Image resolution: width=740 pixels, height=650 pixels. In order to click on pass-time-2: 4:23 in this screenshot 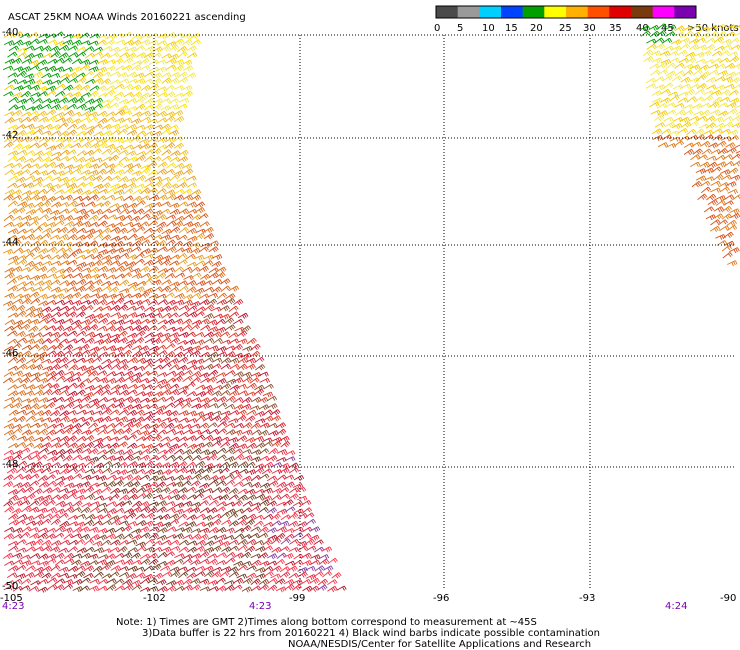, I will do `click(260, 606)`.